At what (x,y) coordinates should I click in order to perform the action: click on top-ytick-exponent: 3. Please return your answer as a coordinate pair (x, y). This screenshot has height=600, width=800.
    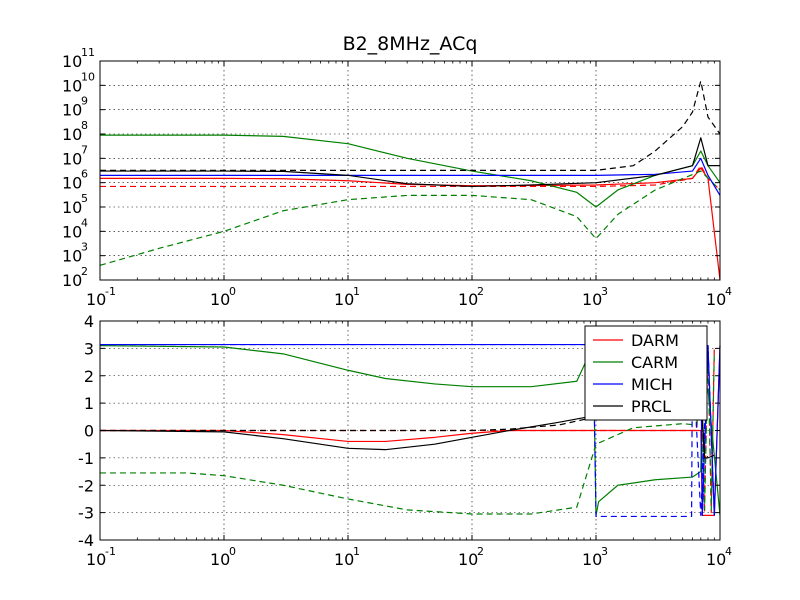
    Looking at the image, I should click on (84, 247).